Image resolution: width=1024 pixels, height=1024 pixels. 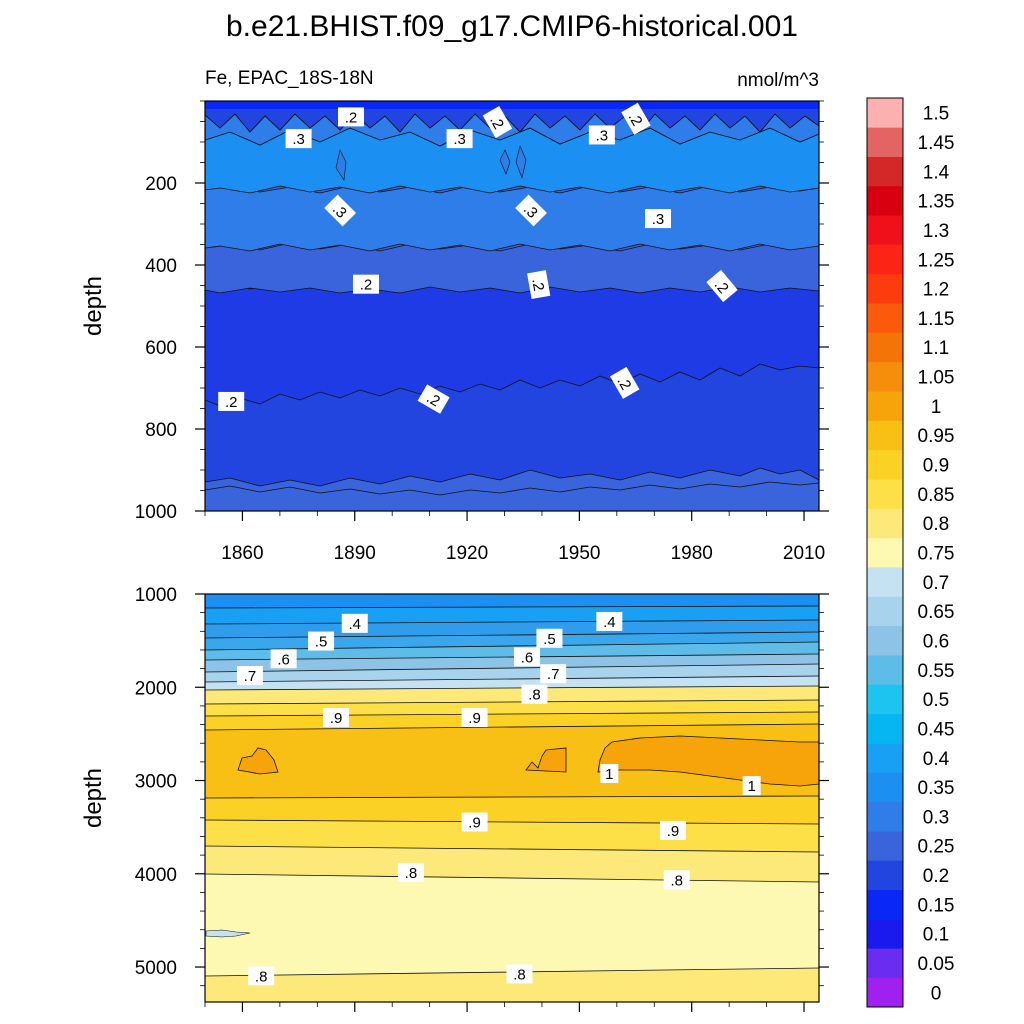 I want to click on upper-surface-layer, so click(x=512, y=105).